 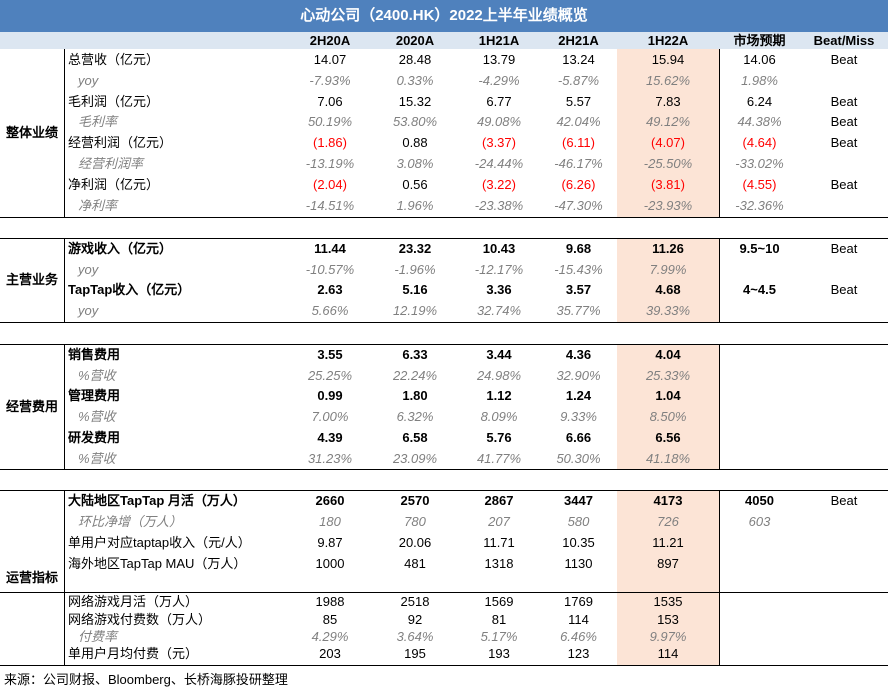 What do you see at coordinates (499, 269) in the screenshot?
I see `table-cell: -12.17%` at bounding box center [499, 269].